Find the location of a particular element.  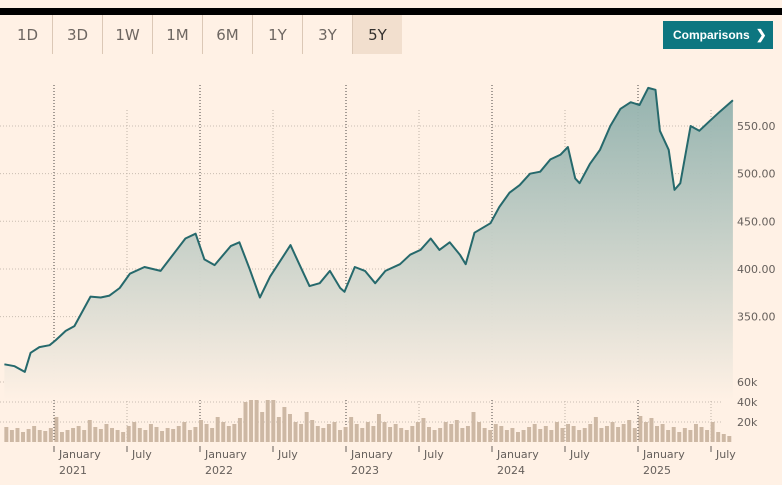

range-tabs: 1D 3D 1W 1M 6M 1Y 3Y 5Y is located at coordinates (202, 34).